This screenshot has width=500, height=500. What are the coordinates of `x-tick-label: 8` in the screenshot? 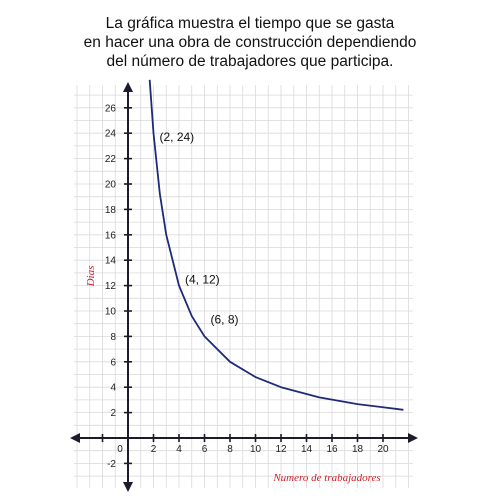 It's located at (230, 449).